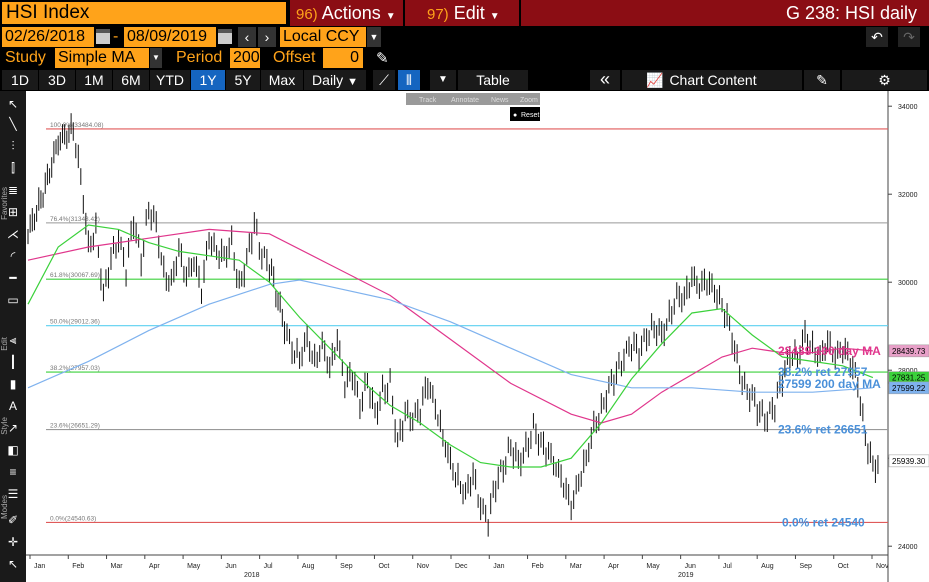 The height and width of the screenshot is (582, 929). Describe the element at coordinates (13, 384) in the screenshot. I see `delete-icon: ▮` at that location.